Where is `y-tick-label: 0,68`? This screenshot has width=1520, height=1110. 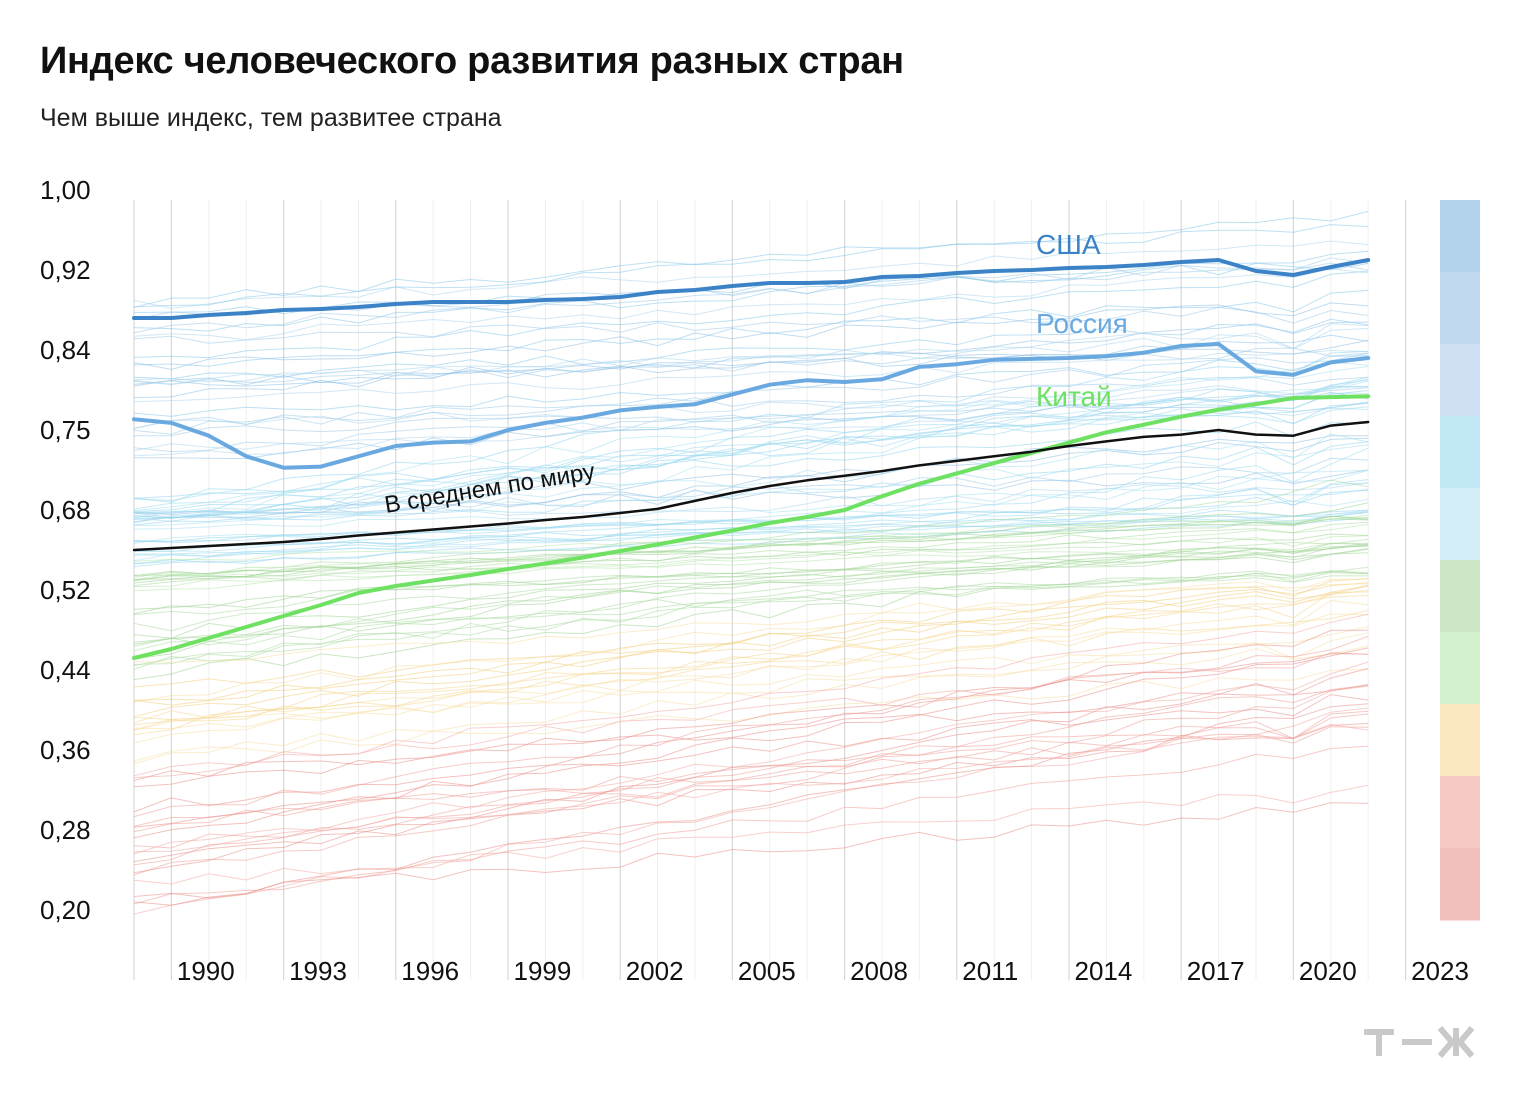
y-tick-label: 0,68 is located at coordinates (65, 510).